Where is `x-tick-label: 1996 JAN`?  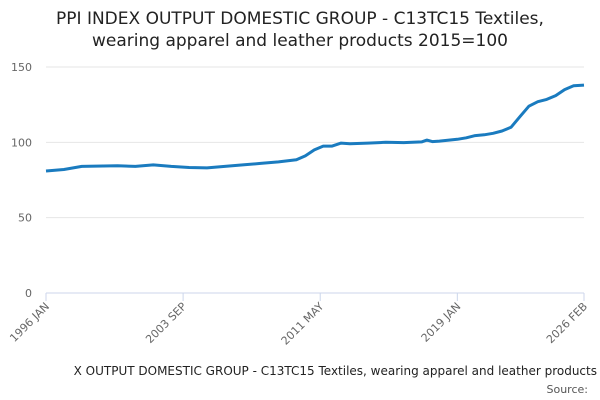
x-tick-label: 1996 JAN is located at coordinates (29, 322).